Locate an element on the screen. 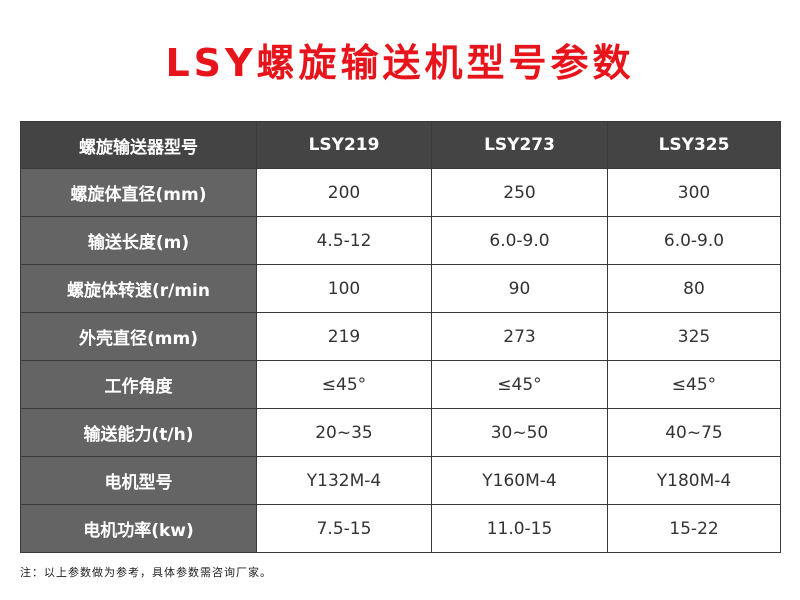  page-title: LSY螺旋输送机型号参数 is located at coordinates (400, 63).